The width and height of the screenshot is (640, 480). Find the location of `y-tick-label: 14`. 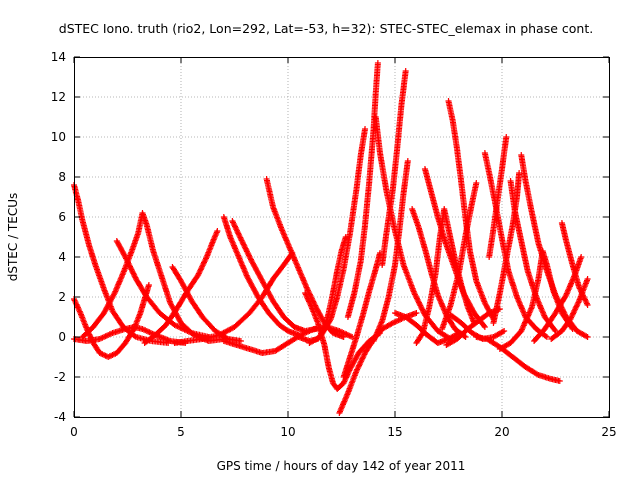

y-tick-label: 14 is located at coordinates (58, 57).